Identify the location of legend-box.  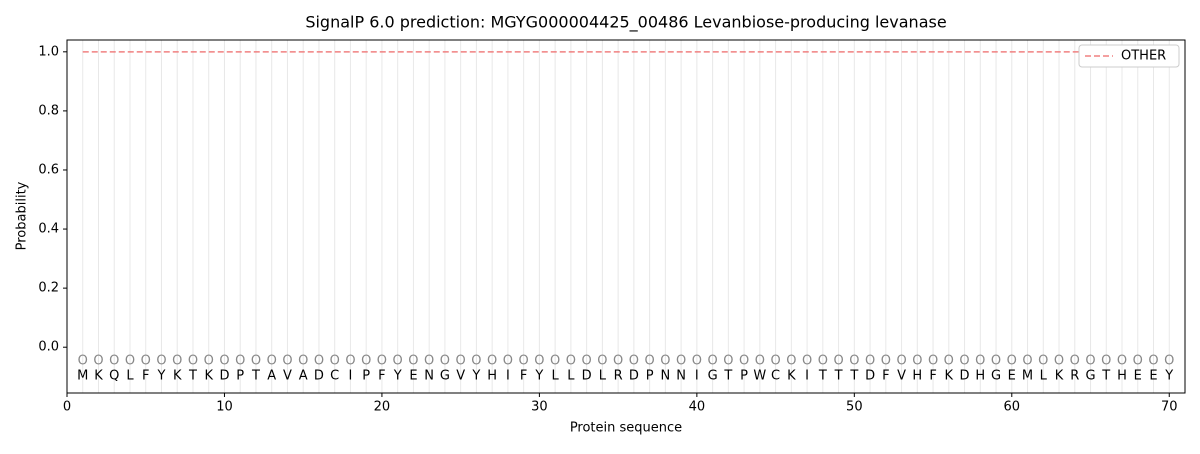
(1129, 56).